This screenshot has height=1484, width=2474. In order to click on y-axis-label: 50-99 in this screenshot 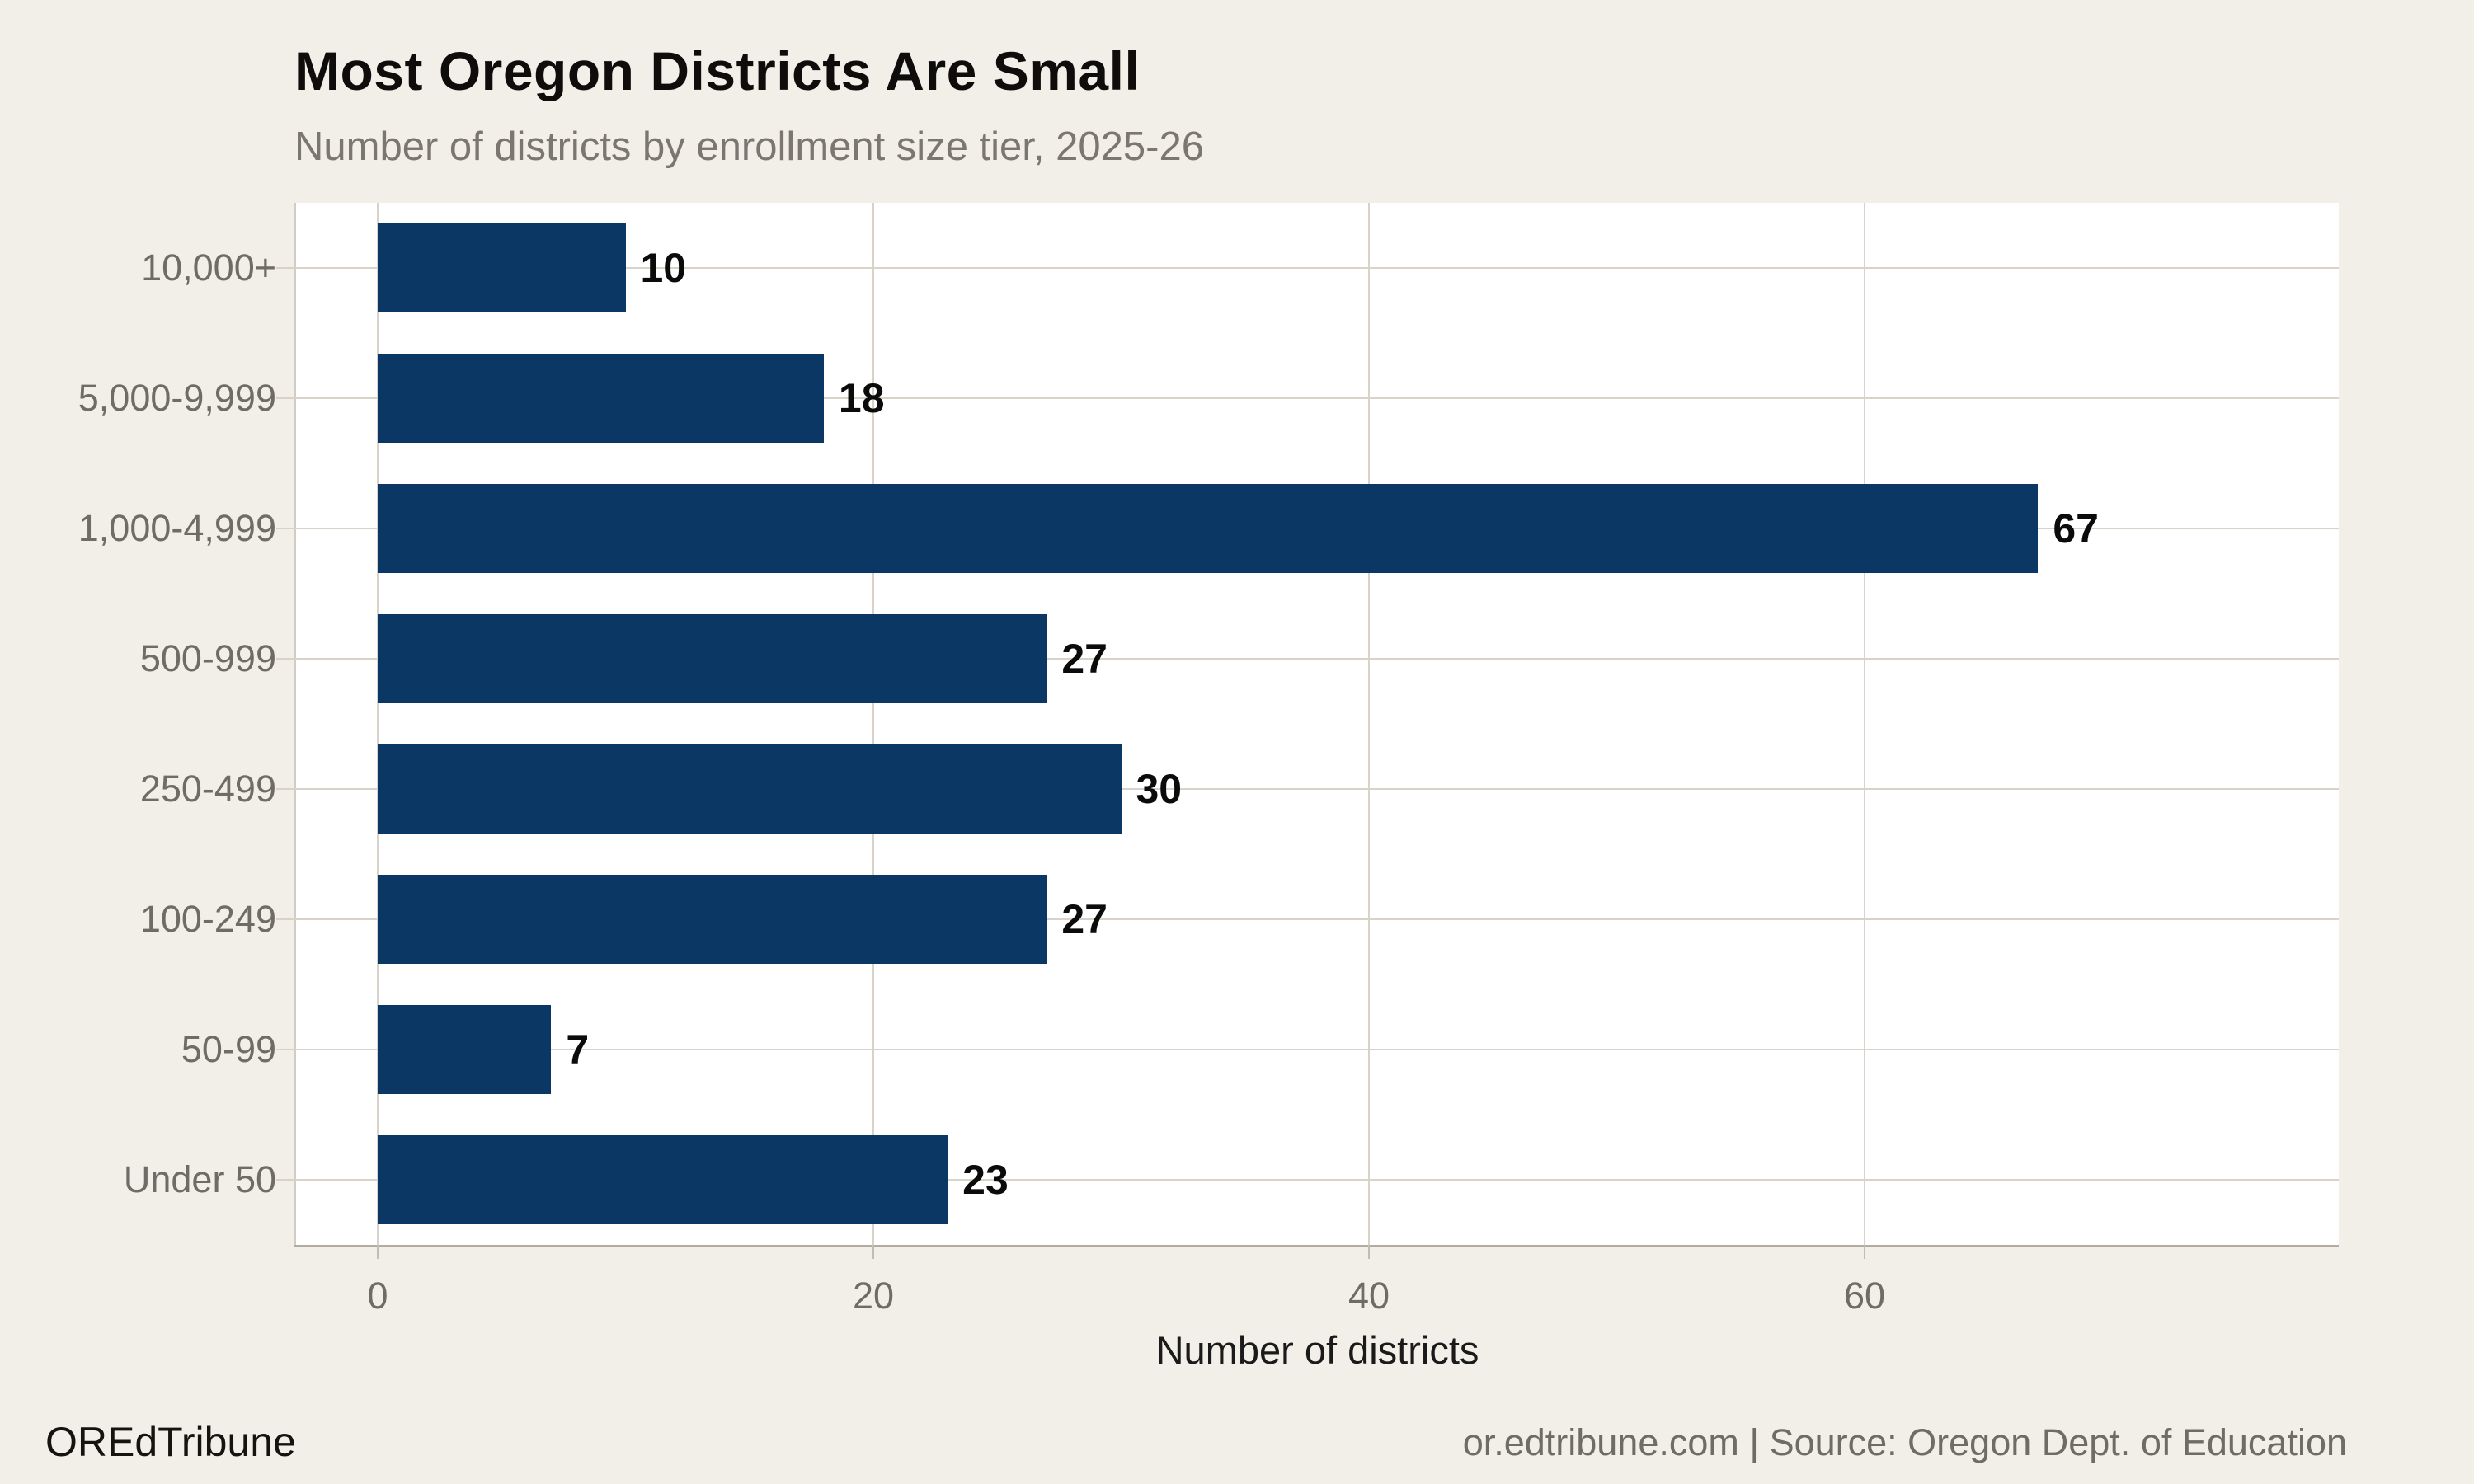, I will do `click(228, 1049)`.